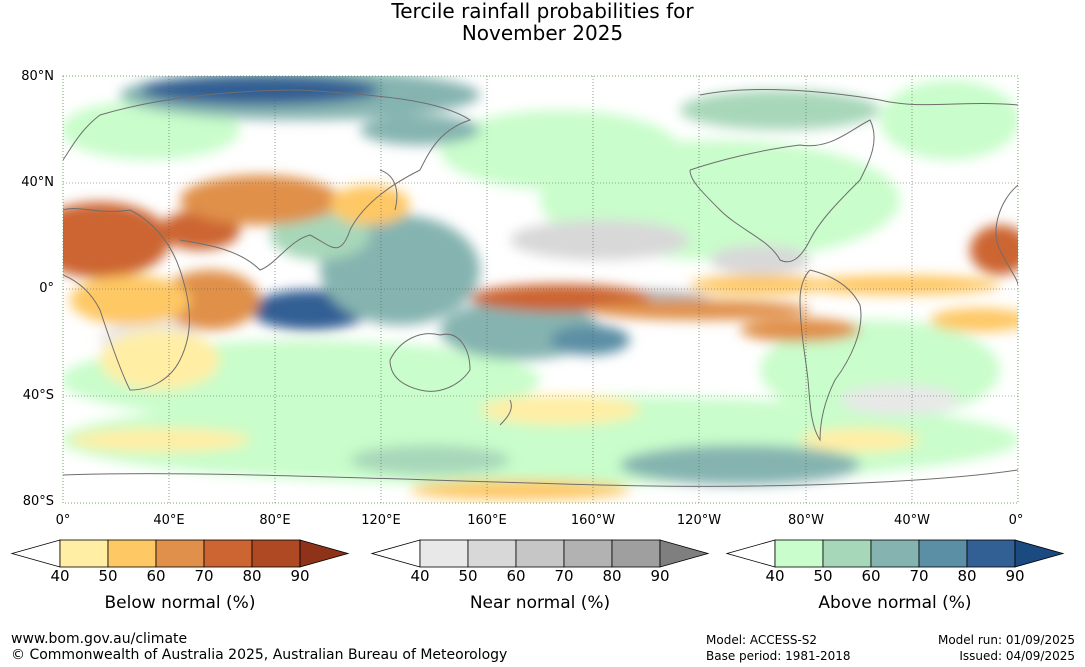  What do you see at coordinates (1006, 640) in the screenshot?
I see `footer-model-run: Model run: 01/09/2025` at bounding box center [1006, 640].